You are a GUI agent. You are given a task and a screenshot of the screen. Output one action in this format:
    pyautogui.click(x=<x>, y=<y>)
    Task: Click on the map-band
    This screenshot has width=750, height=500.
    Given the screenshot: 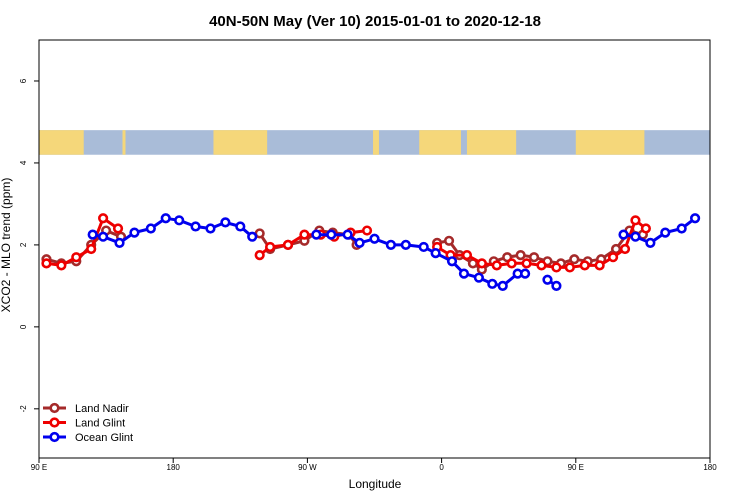 What is the action you would take?
    pyautogui.click(x=374, y=142)
    